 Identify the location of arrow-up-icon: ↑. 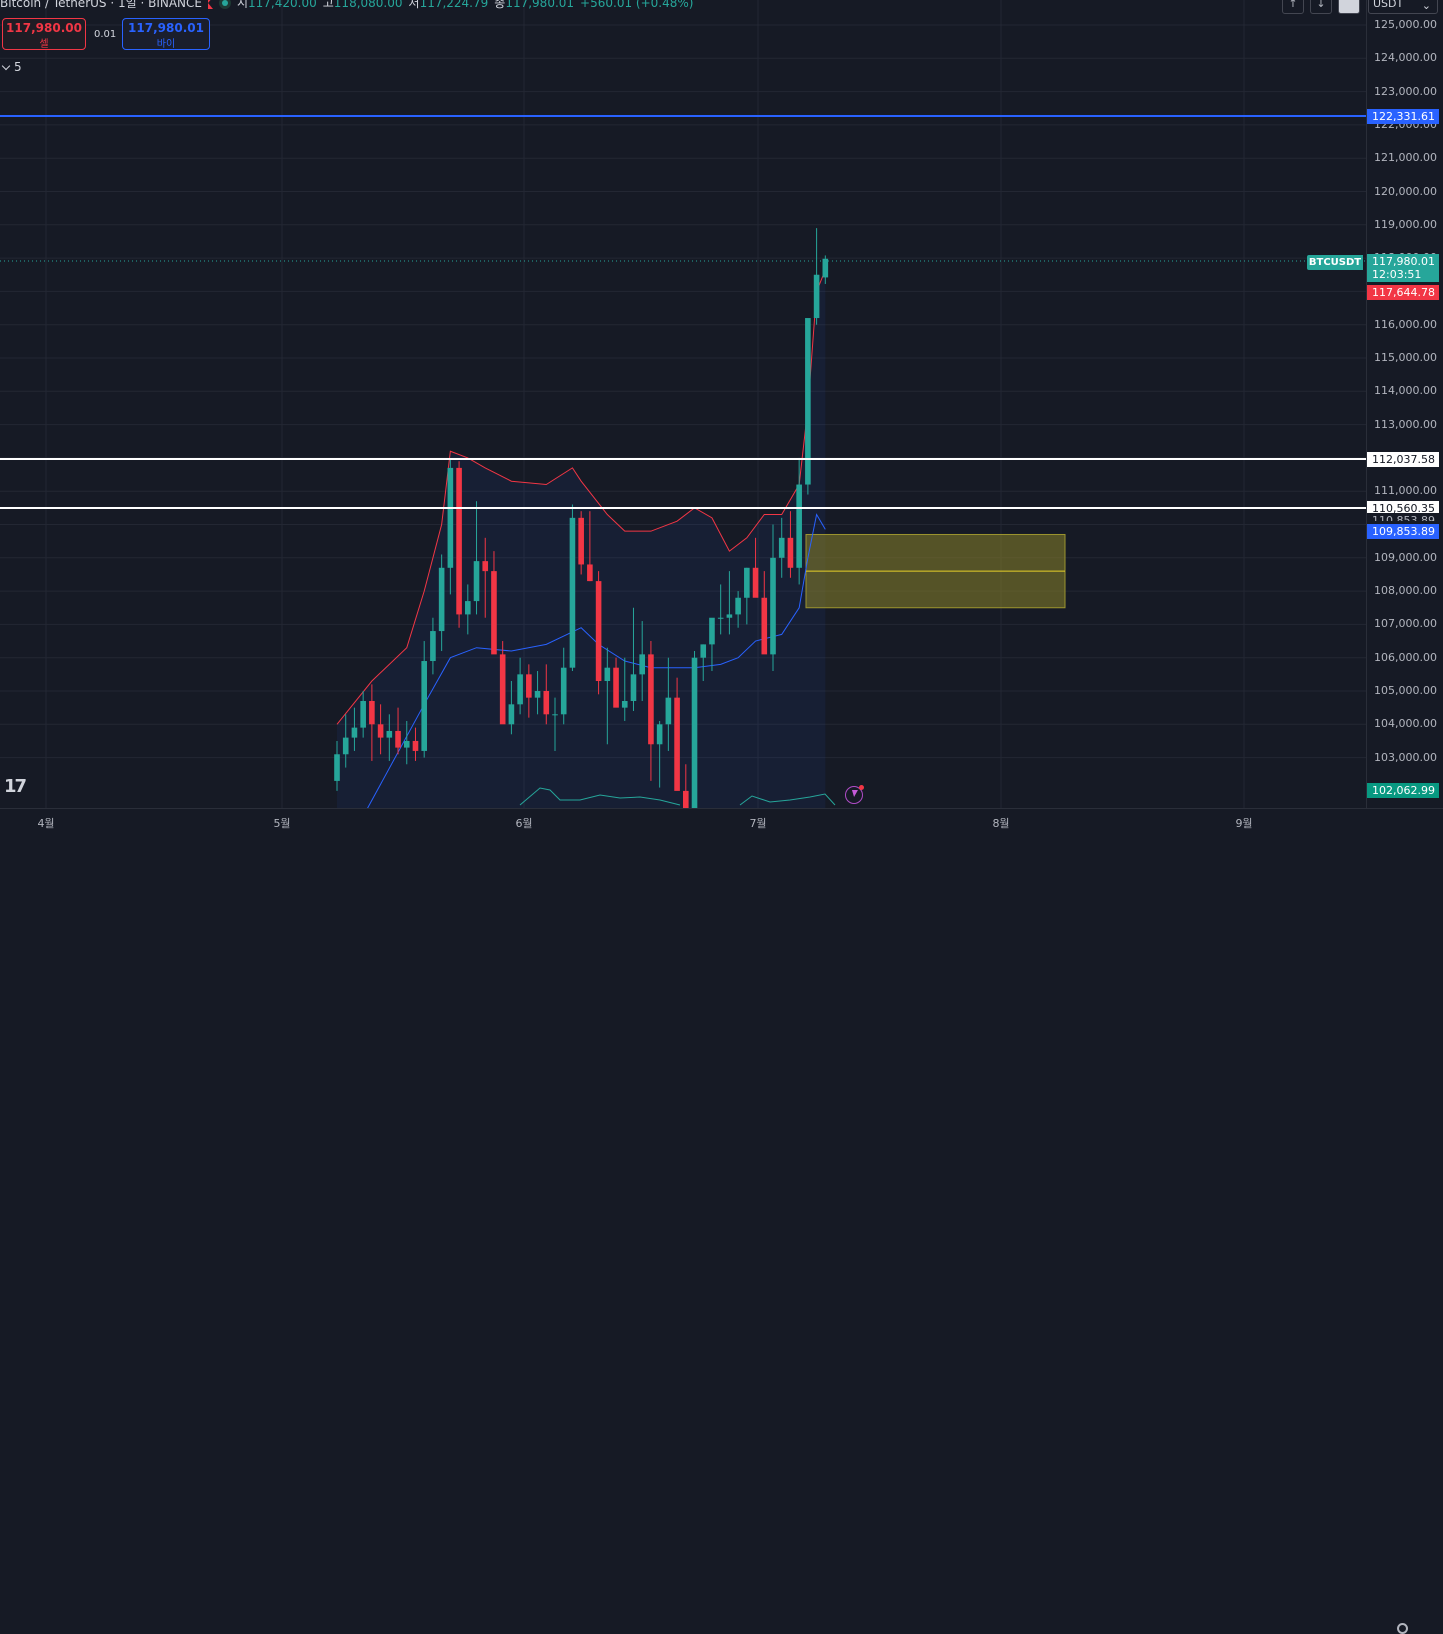
(1293, 5).